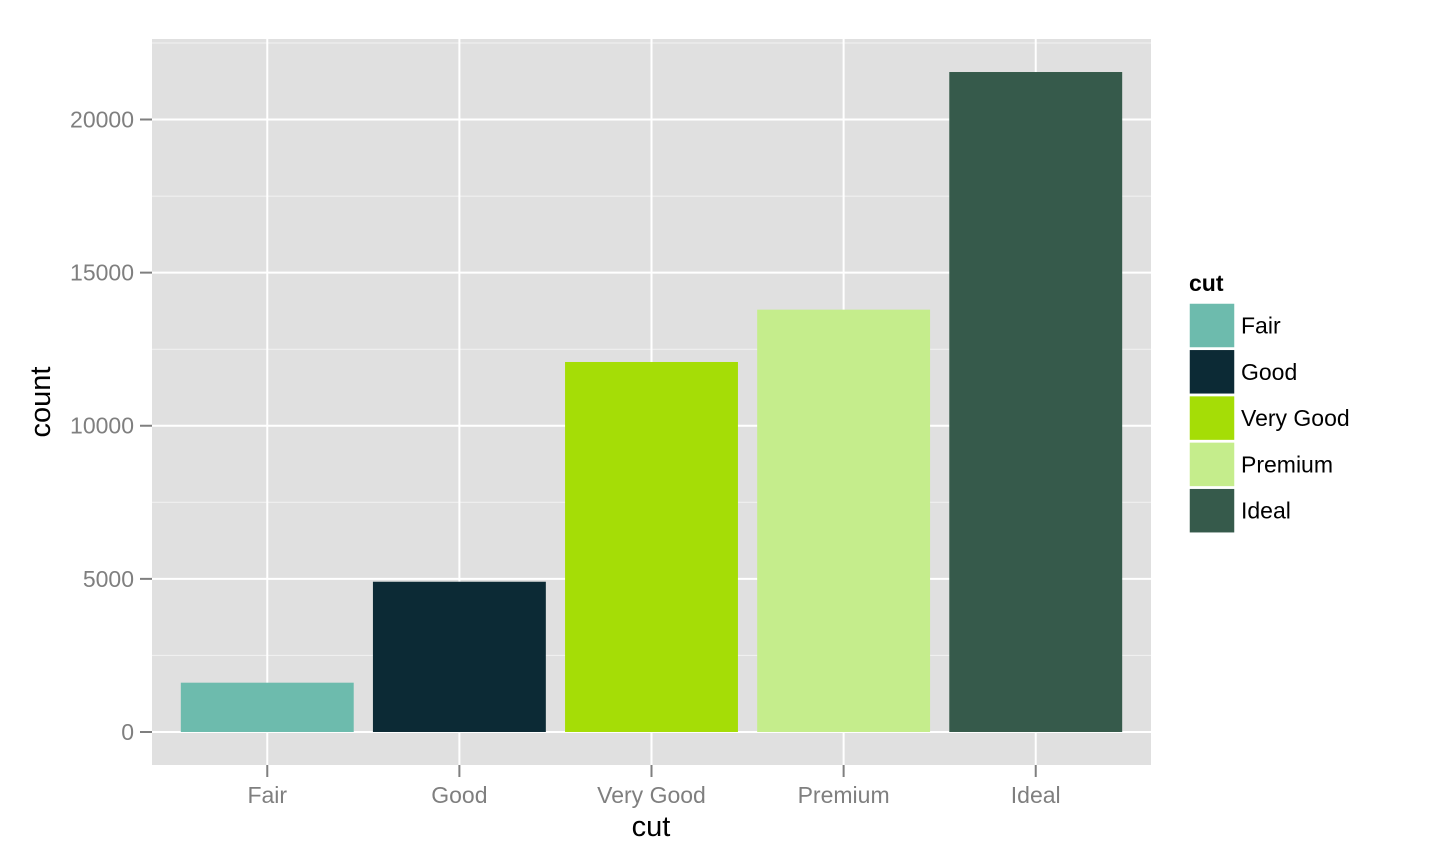 Image resolution: width=1440 pixels, height=864 pixels. What do you see at coordinates (1269, 372) in the screenshot?
I see `legend-label-good: Good` at bounding box center [1269, 372].